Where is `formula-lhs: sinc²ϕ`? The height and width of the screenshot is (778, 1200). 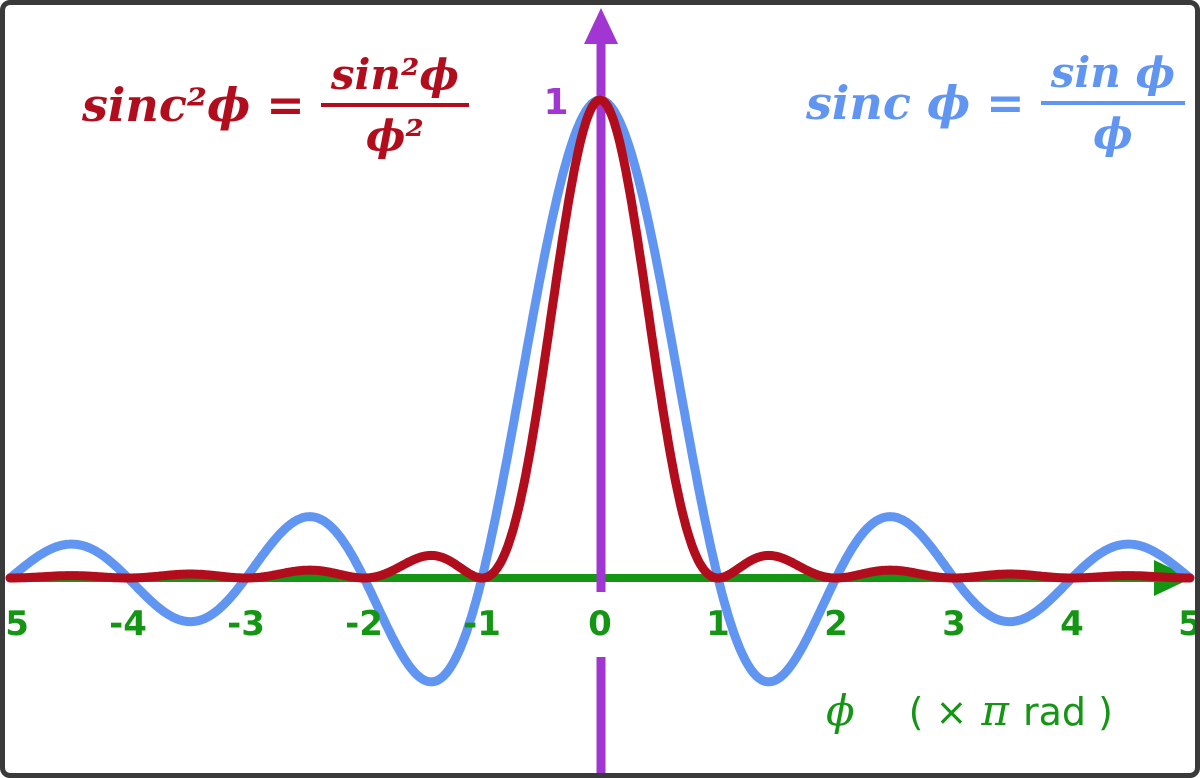
formula-lhs: sinc²ϕ is located at coordinates (166, 105).